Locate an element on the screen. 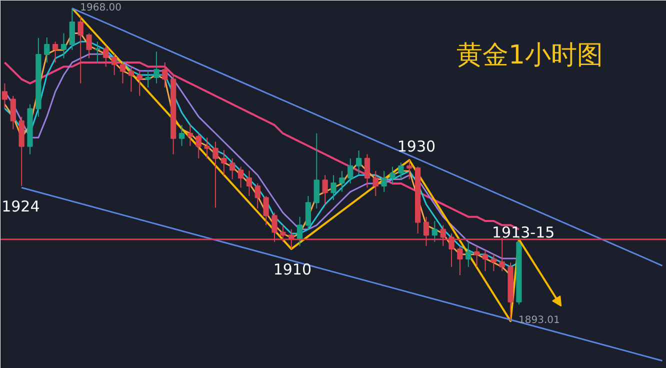  annotation: 1910 is located at coordinates (292, 269).